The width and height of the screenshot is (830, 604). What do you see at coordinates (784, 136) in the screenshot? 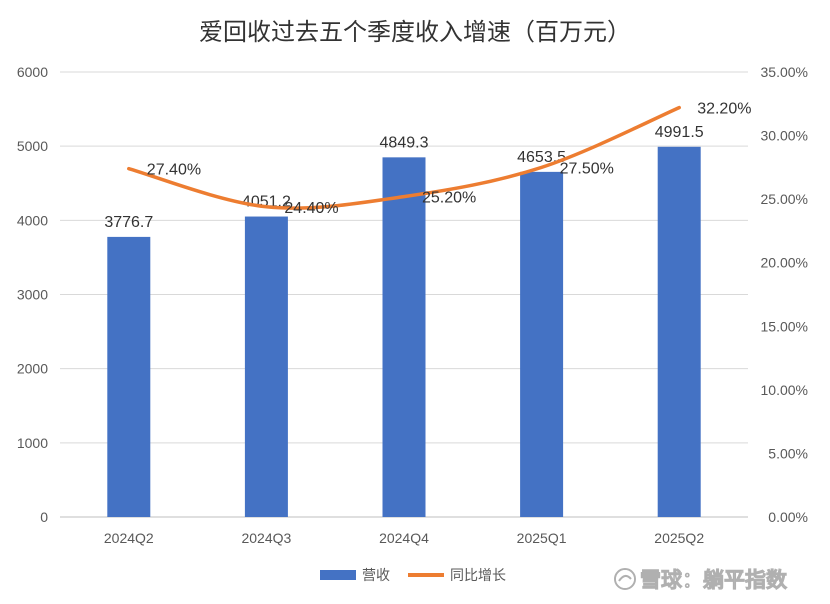
I see `right-axis-tick-label: 30.00%` at bounding box center [784, 136].